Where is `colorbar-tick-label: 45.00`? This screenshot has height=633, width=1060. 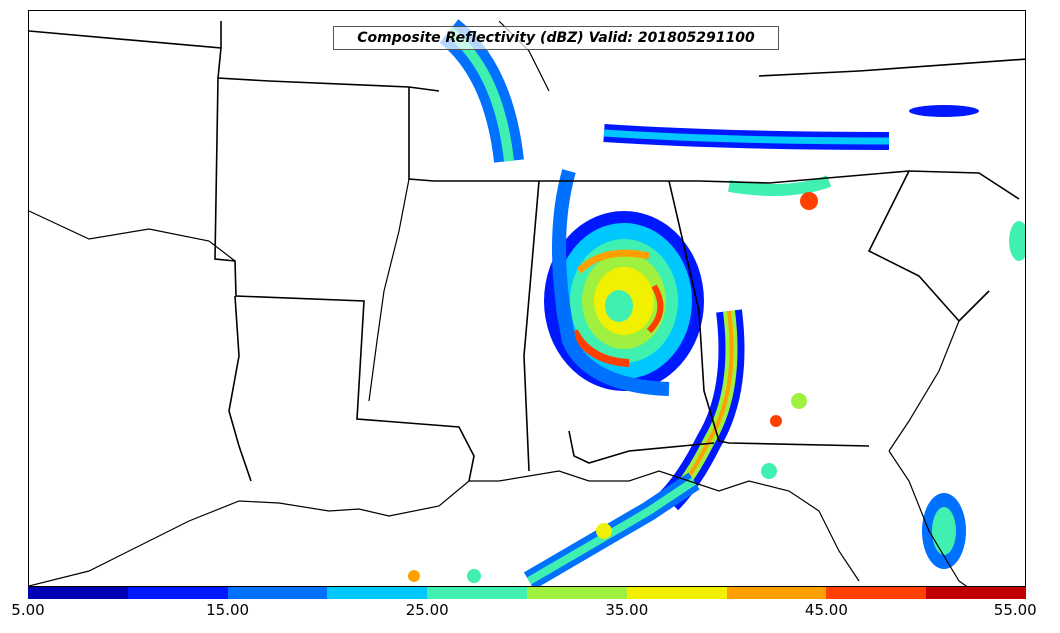
colorbar-tick-label: 45.00 is located at coordinates (826, 610).